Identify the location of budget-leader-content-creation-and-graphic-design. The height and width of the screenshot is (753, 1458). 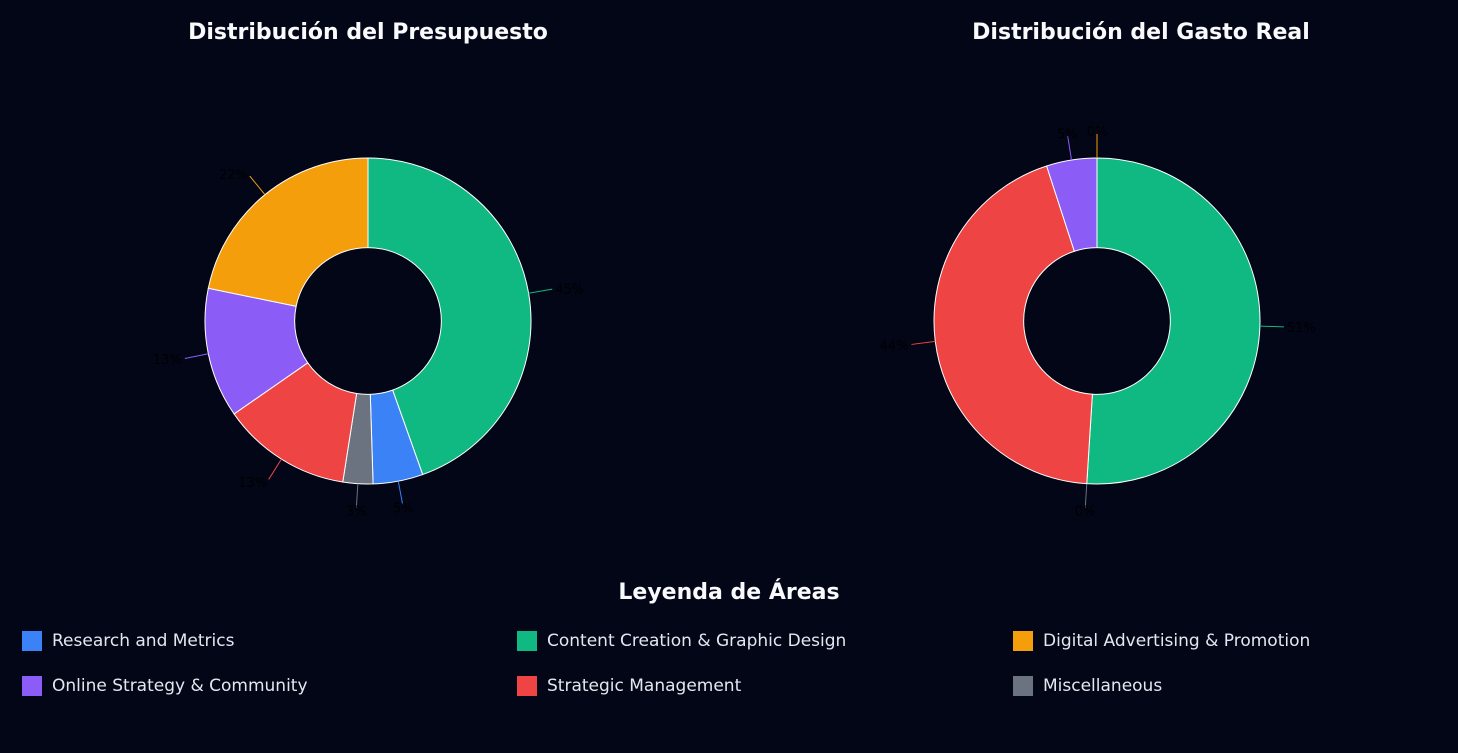
(540, 291).